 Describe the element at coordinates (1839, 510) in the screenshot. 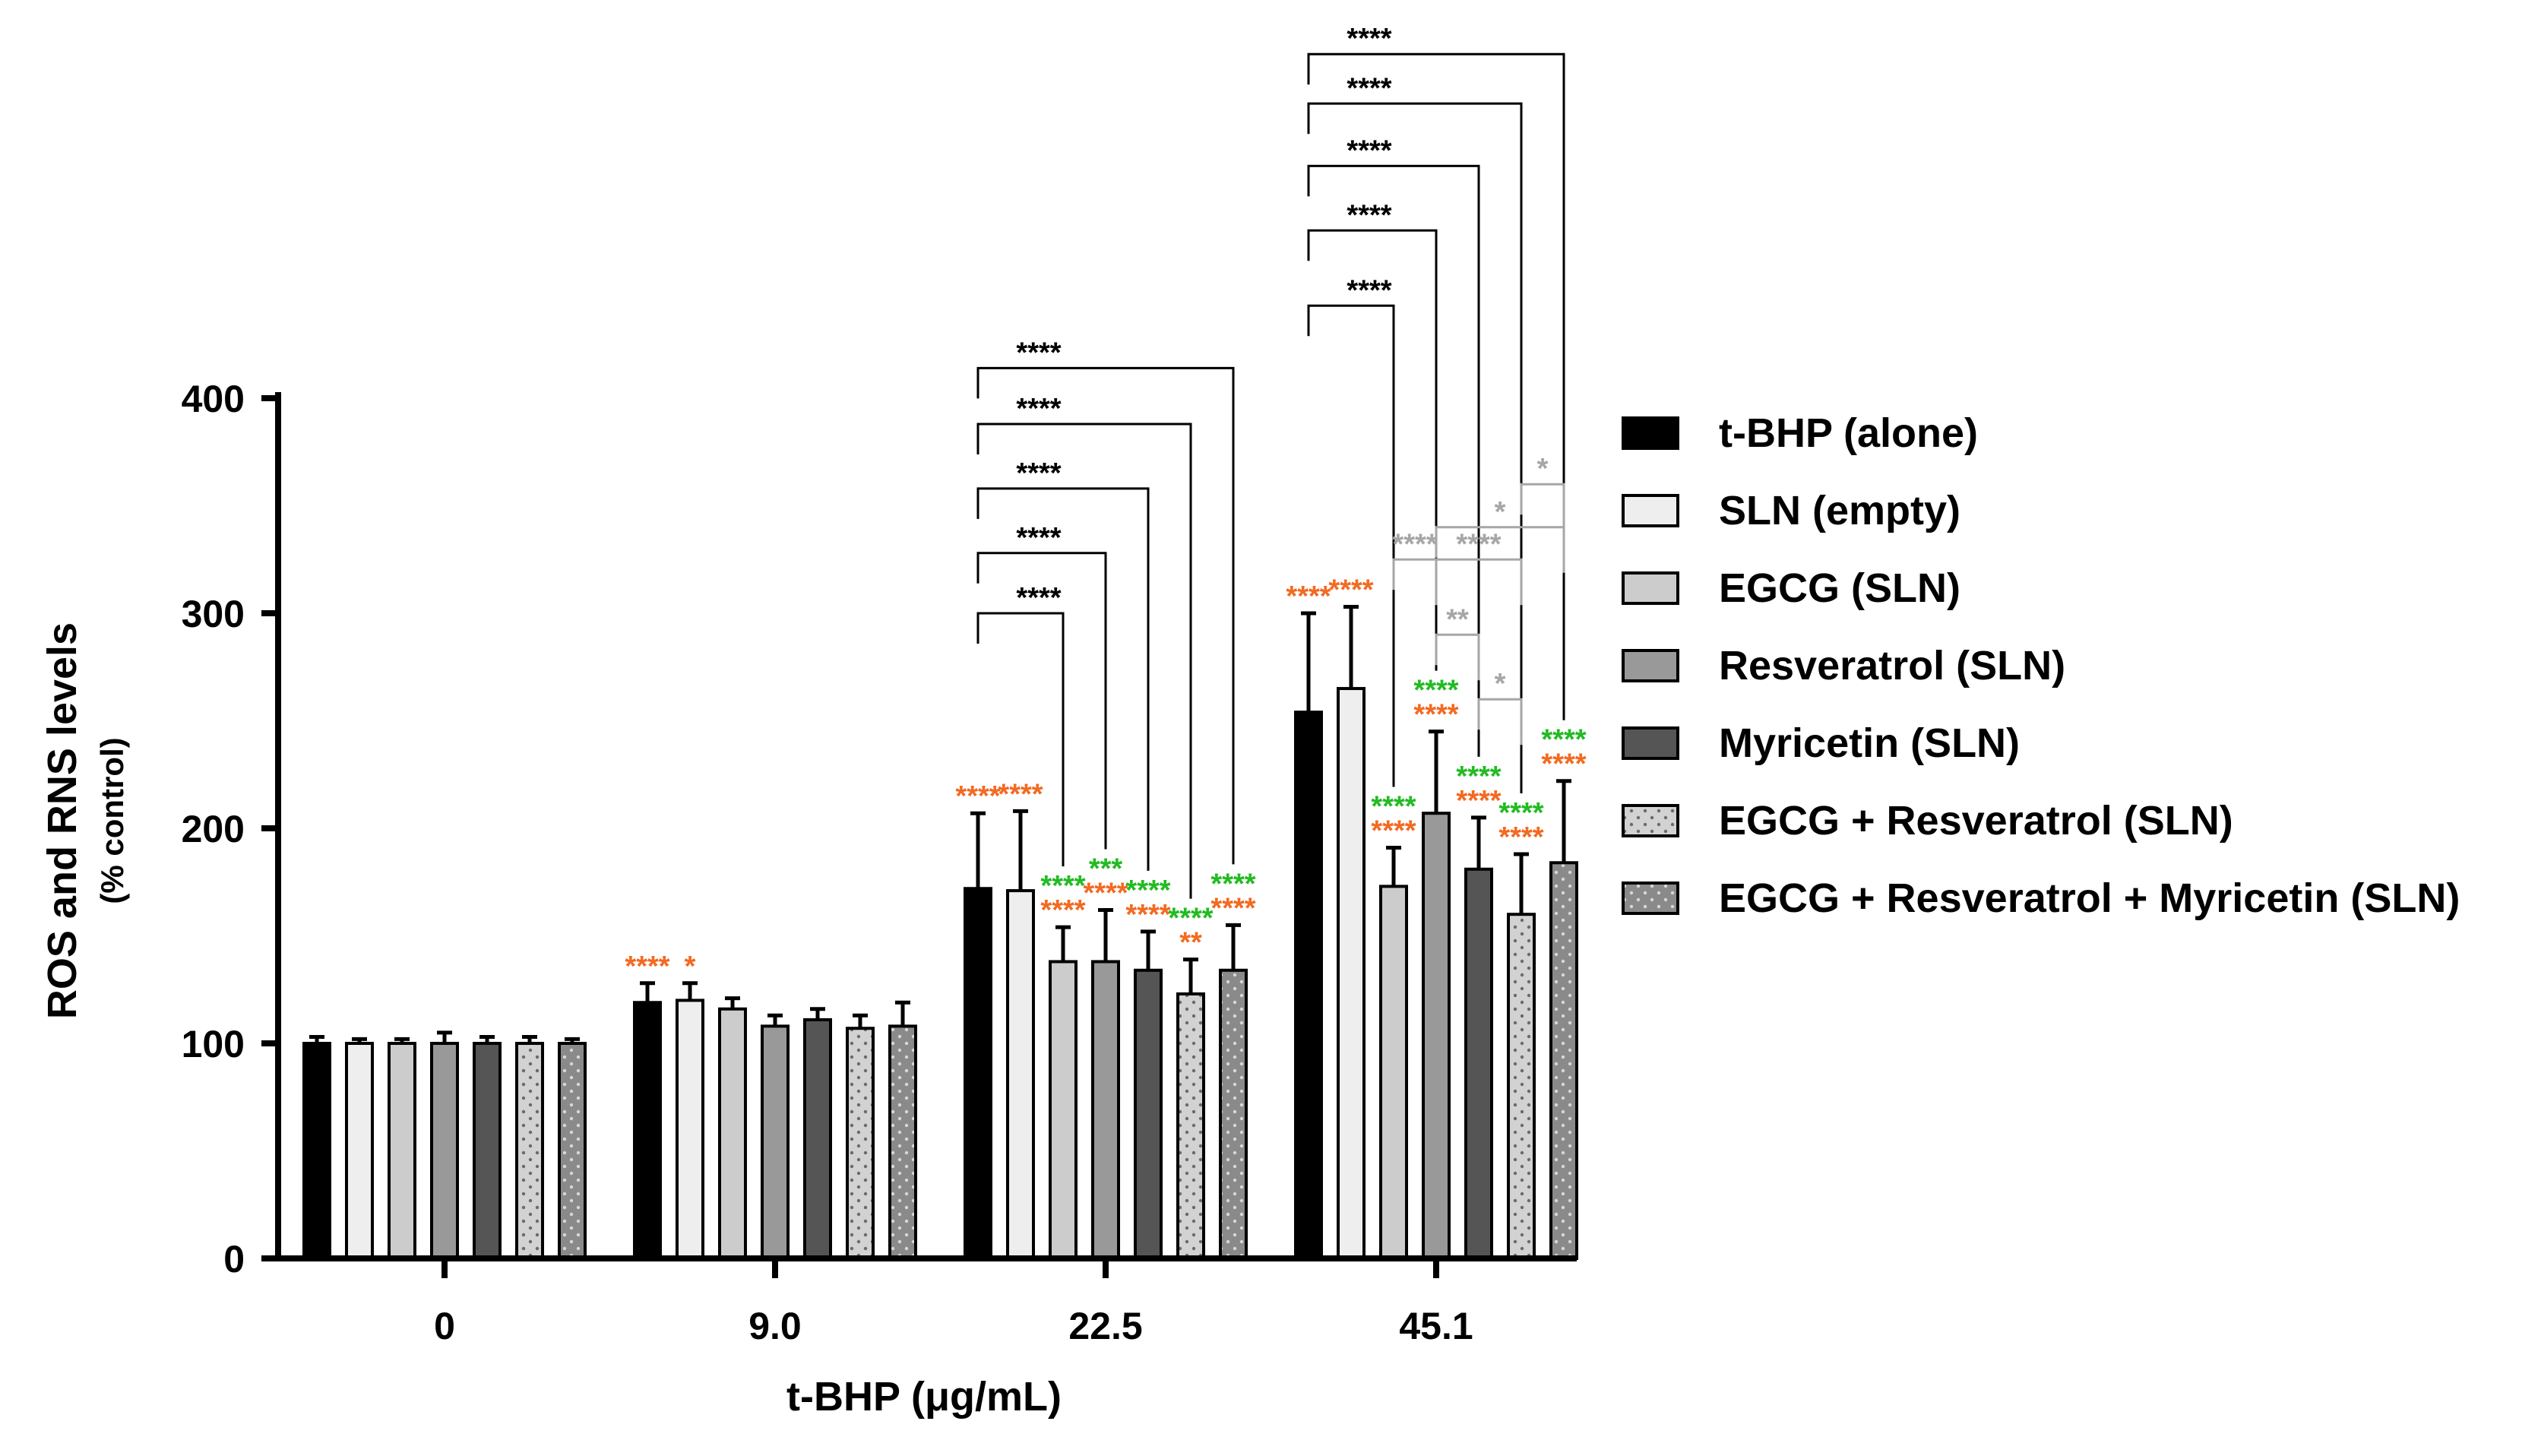

I see `legend-label: SLN (empty)` at that location.